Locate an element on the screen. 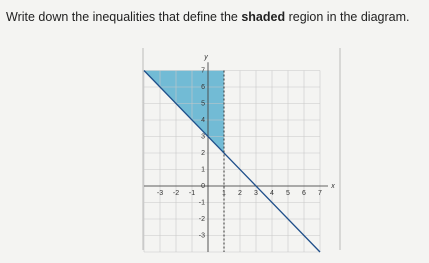 This screenshot has height=263, width=429. y-tick-label: 1 is located at coordinates (203, 169).